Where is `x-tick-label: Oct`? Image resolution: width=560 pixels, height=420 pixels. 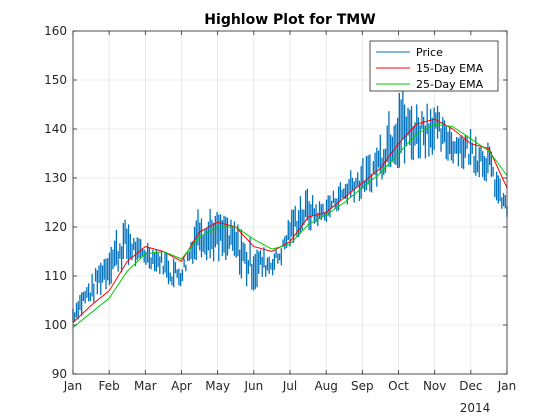 x-tick-label: Oct is located at coordinates (398, 386).